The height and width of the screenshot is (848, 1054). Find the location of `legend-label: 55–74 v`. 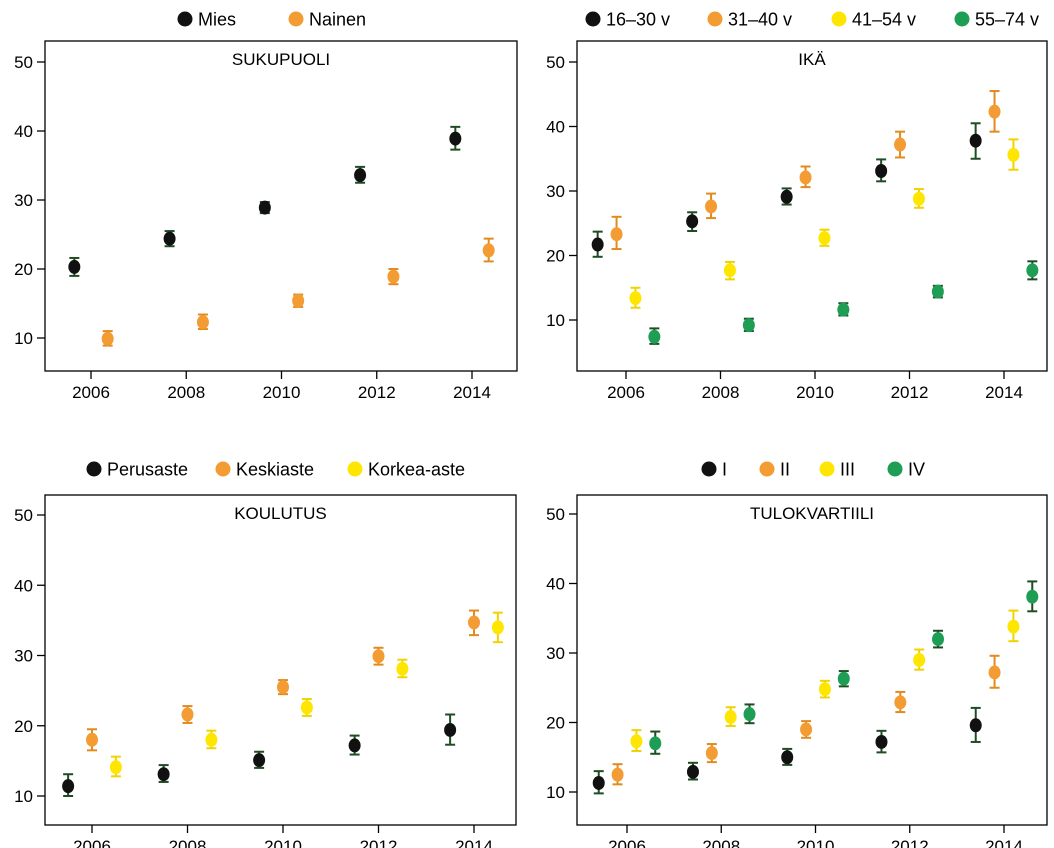

legend-label: 55–74 v is located at coordinates (1007, 20).